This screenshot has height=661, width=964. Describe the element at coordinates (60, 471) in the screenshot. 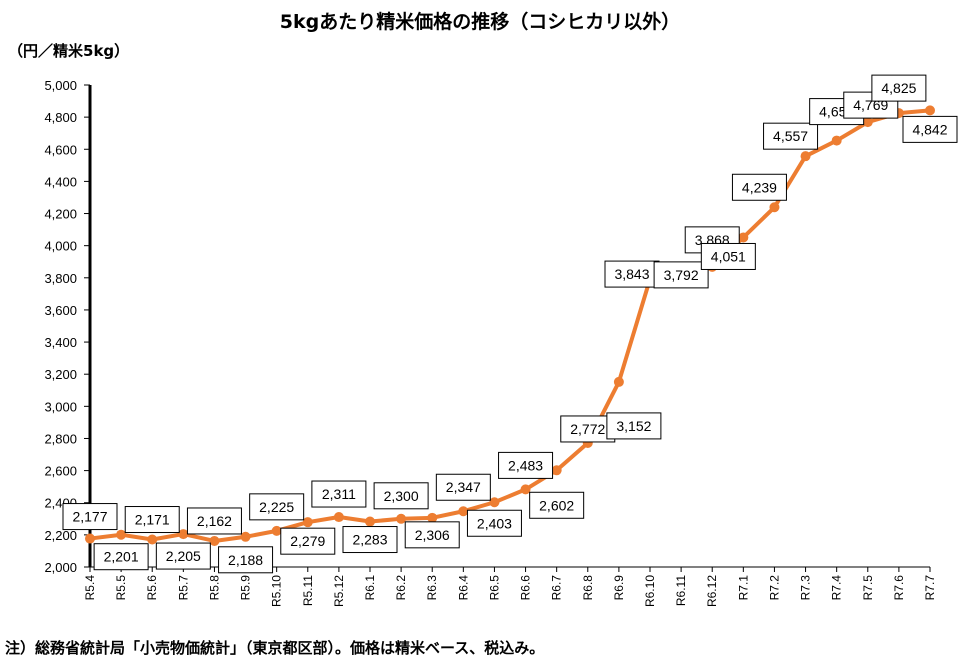

I see `y-tick-label: 2,600` at that location.